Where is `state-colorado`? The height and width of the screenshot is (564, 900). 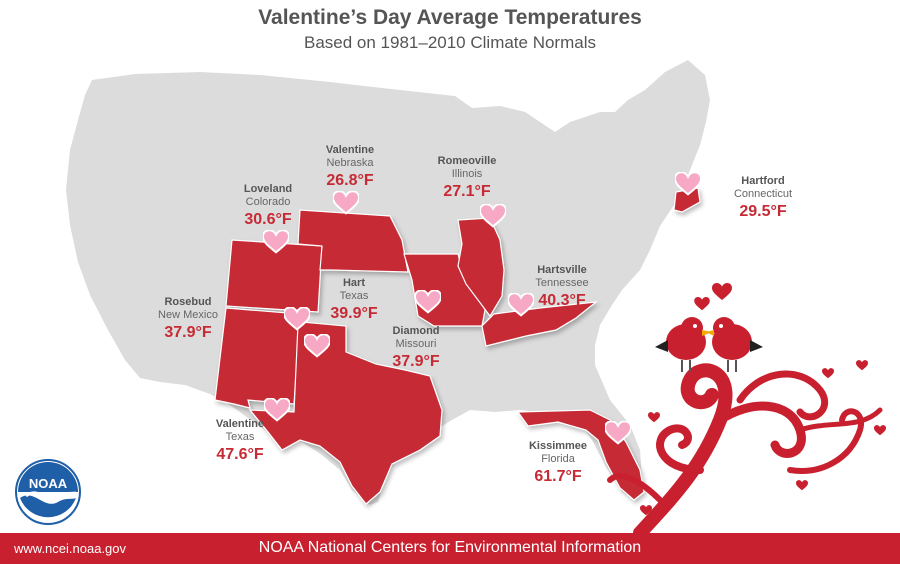 state-colorado is located at coordinates (274, 276).